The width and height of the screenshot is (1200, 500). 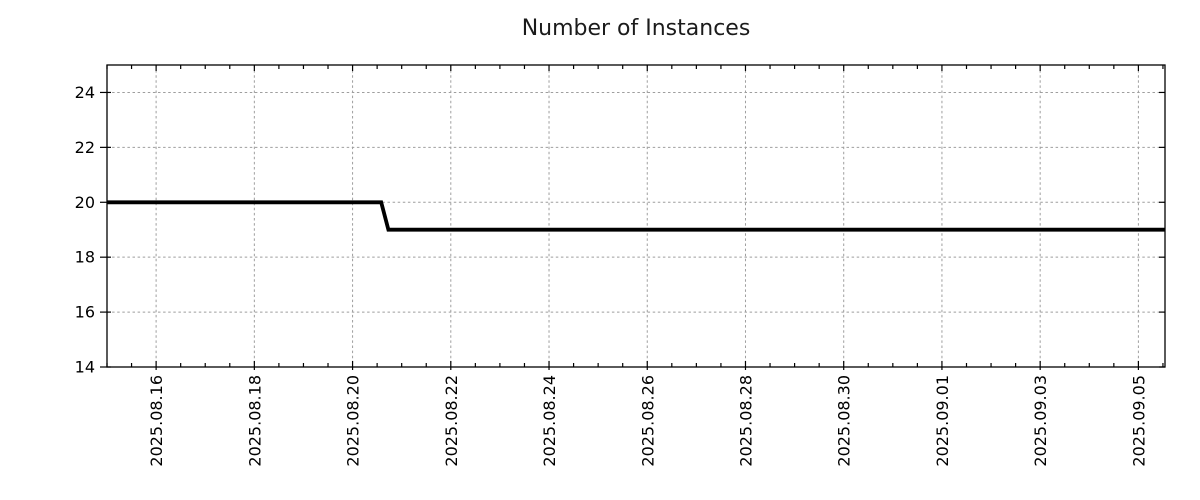 I want to click on x-tick-label: 2025.08.20, so click(x=353, y=421).